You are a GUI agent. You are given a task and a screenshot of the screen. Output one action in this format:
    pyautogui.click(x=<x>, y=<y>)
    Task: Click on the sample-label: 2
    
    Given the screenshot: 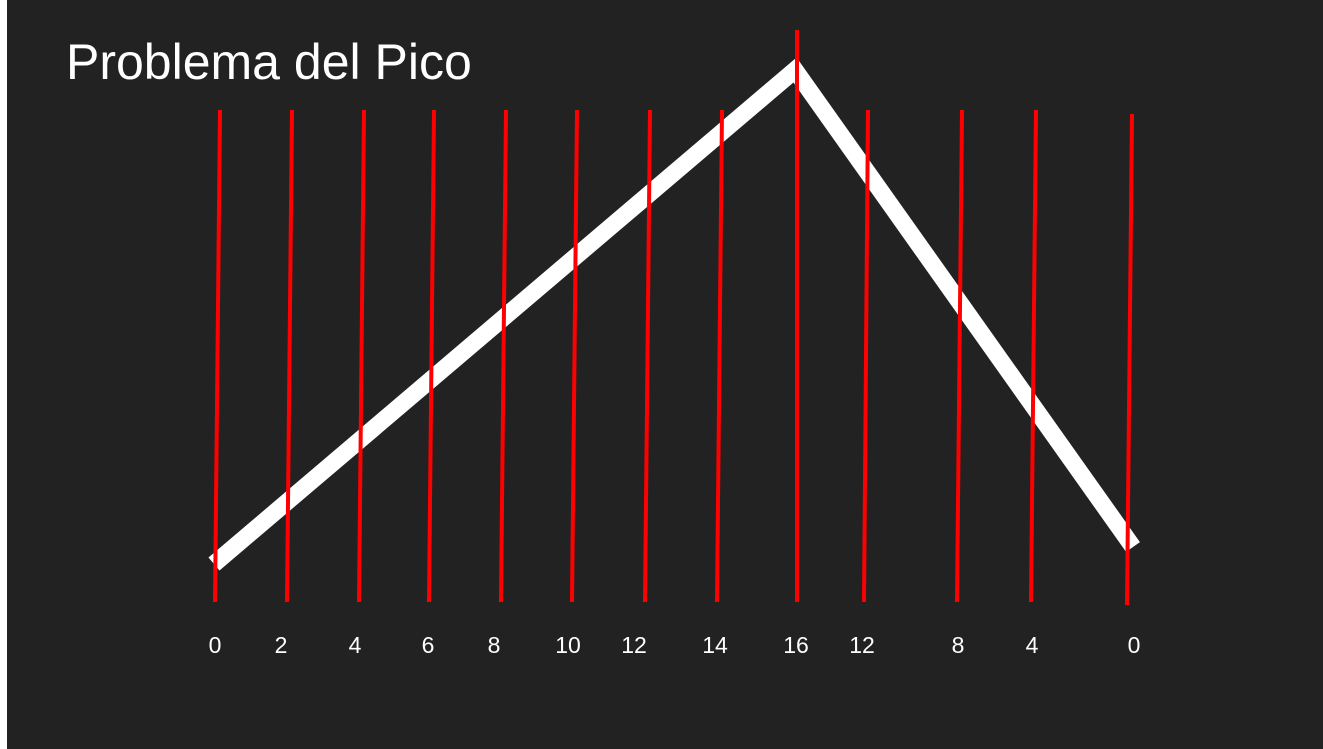 What is the action you would take?
    pyautogui.click(x=281, y=645)
    